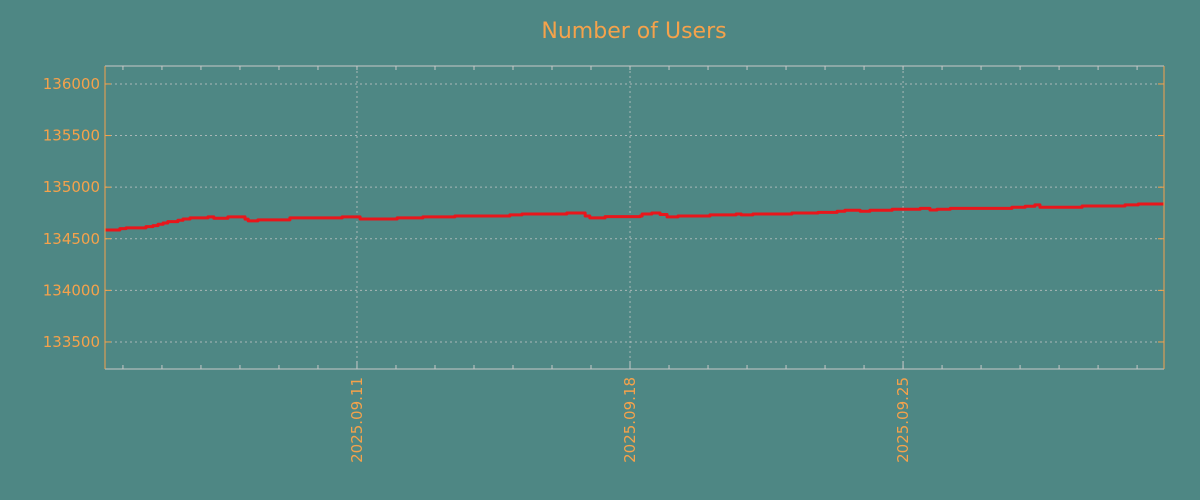  What do you see at coordinates (71, 239) in the screenshot?
I see `y-tick-label: 134500` at bounding box center [71, 239].